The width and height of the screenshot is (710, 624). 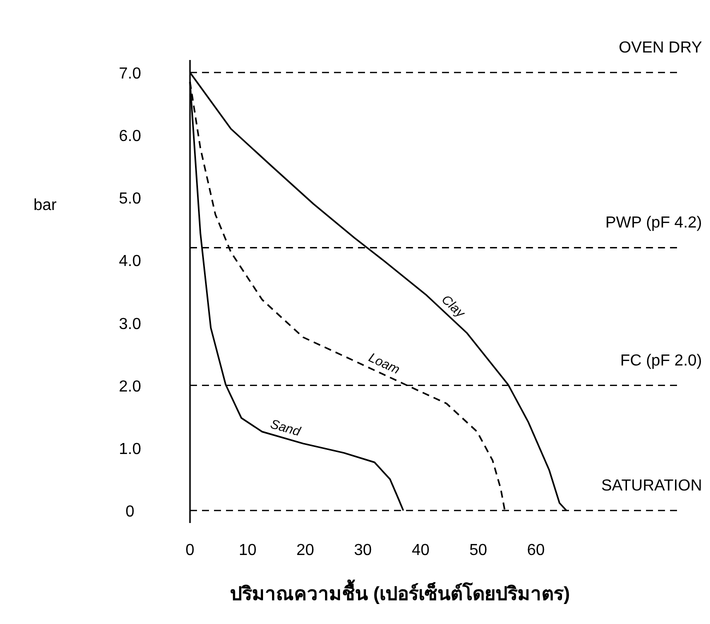 What do you see at coordinates (535, 550) in the screenshot?
I see `x-tick-label: 60` at bounding box center [535, 550].